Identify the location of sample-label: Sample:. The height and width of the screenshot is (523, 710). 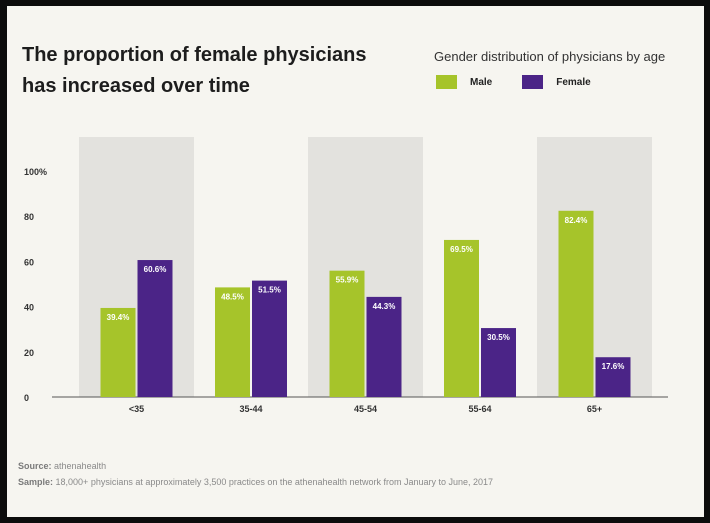
(36, 482).